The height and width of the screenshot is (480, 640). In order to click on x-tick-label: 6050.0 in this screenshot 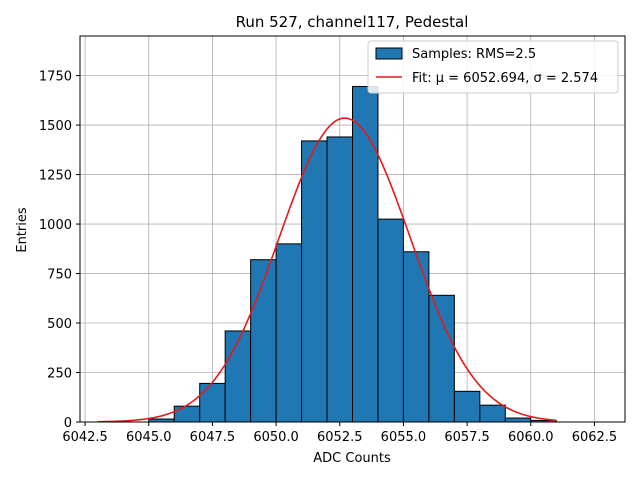, I will do `click(276, 437)`.